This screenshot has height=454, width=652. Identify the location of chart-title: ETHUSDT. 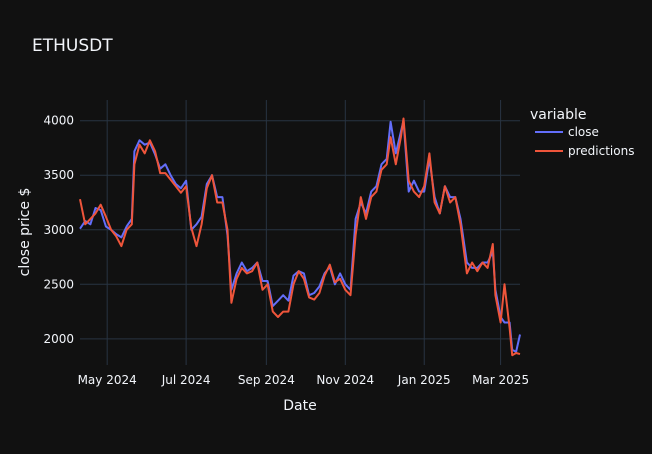
(72, 46).